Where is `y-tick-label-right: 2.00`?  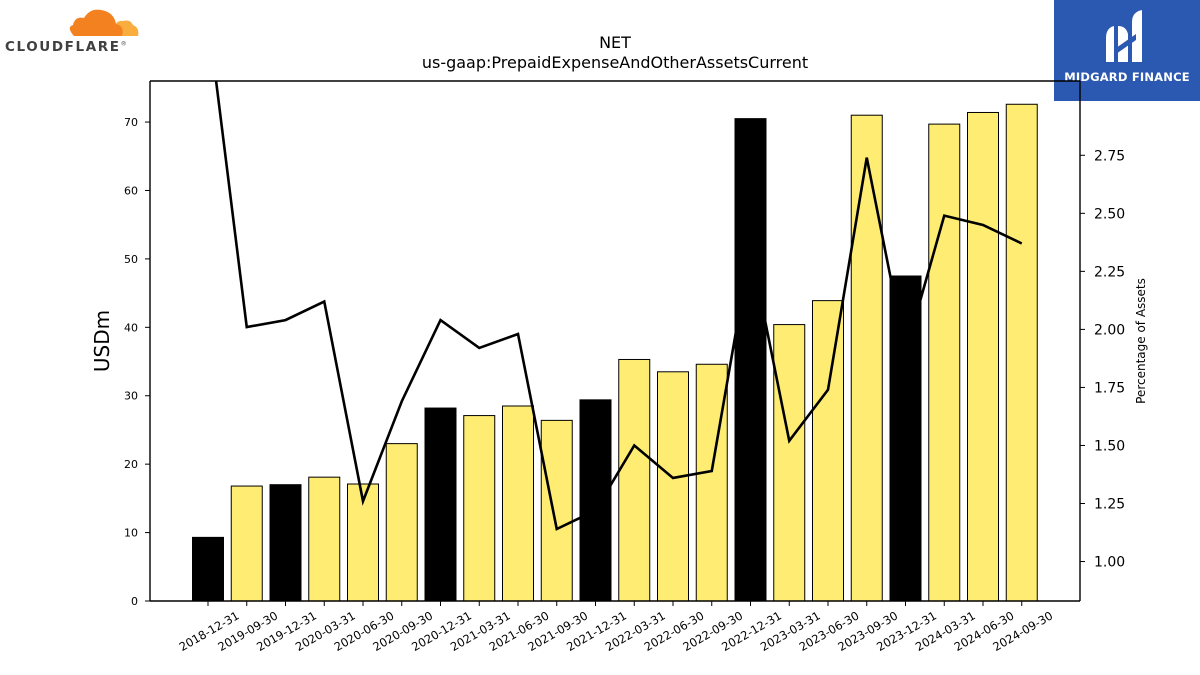
y-tick-label-right: 2.00 is located at coordinates (1109, 330).